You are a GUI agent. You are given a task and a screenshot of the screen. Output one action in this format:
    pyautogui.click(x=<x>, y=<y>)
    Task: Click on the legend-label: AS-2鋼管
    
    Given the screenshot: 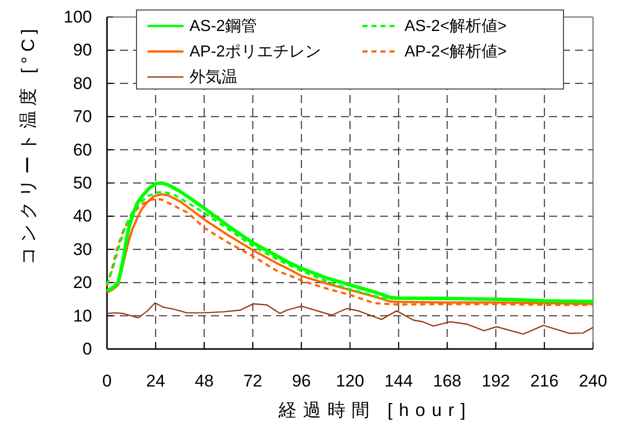 What is the action you would take?
    pyautogui.click(x=224, y=26)
    